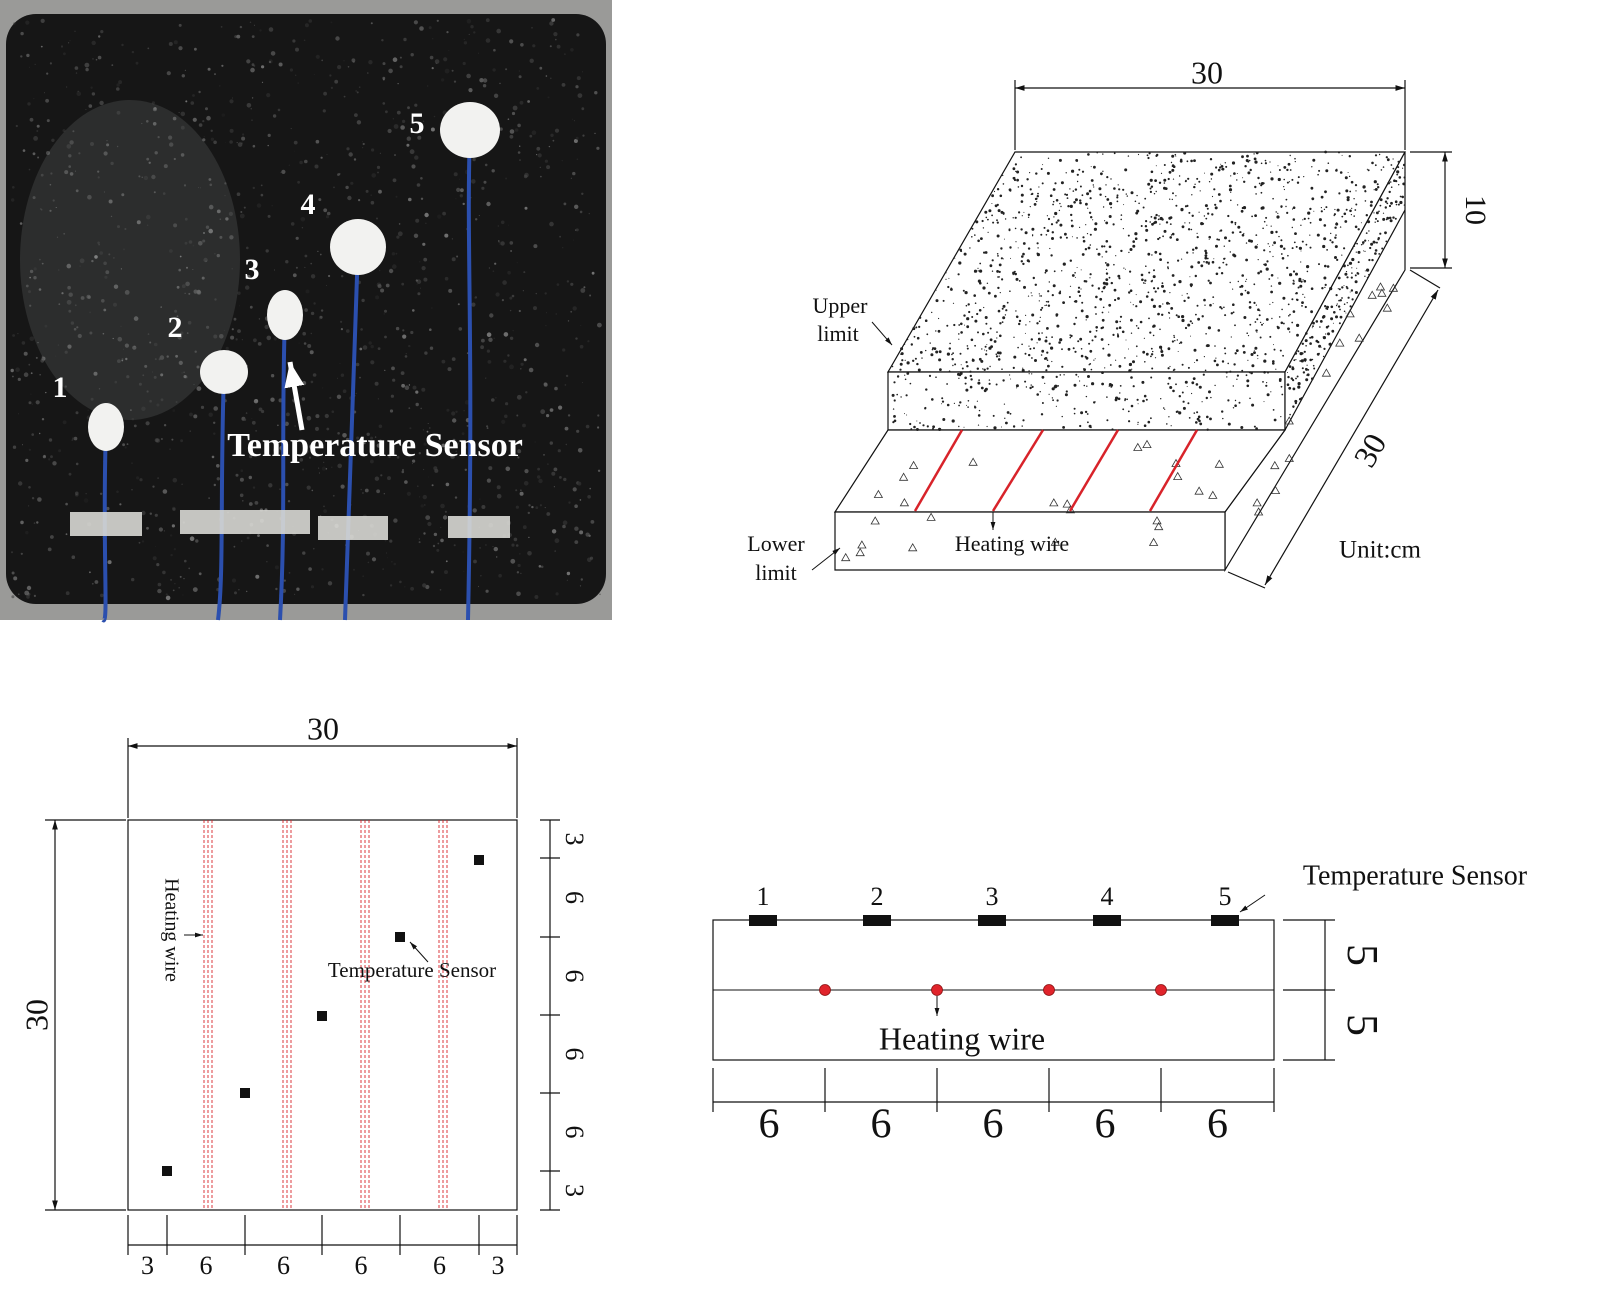  I want to click on aggregate, so click(1199, 490).